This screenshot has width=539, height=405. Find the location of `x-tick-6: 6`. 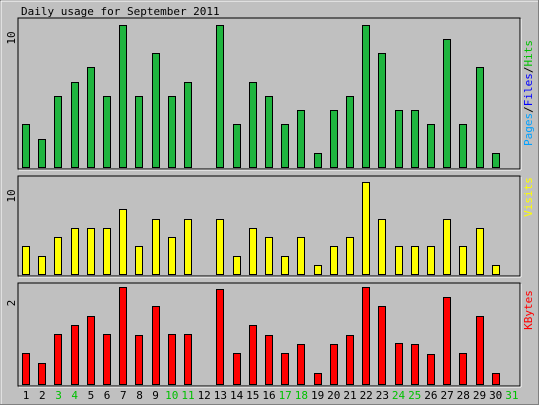

x-tick-6: 6 is located at coordinates (107, 395).